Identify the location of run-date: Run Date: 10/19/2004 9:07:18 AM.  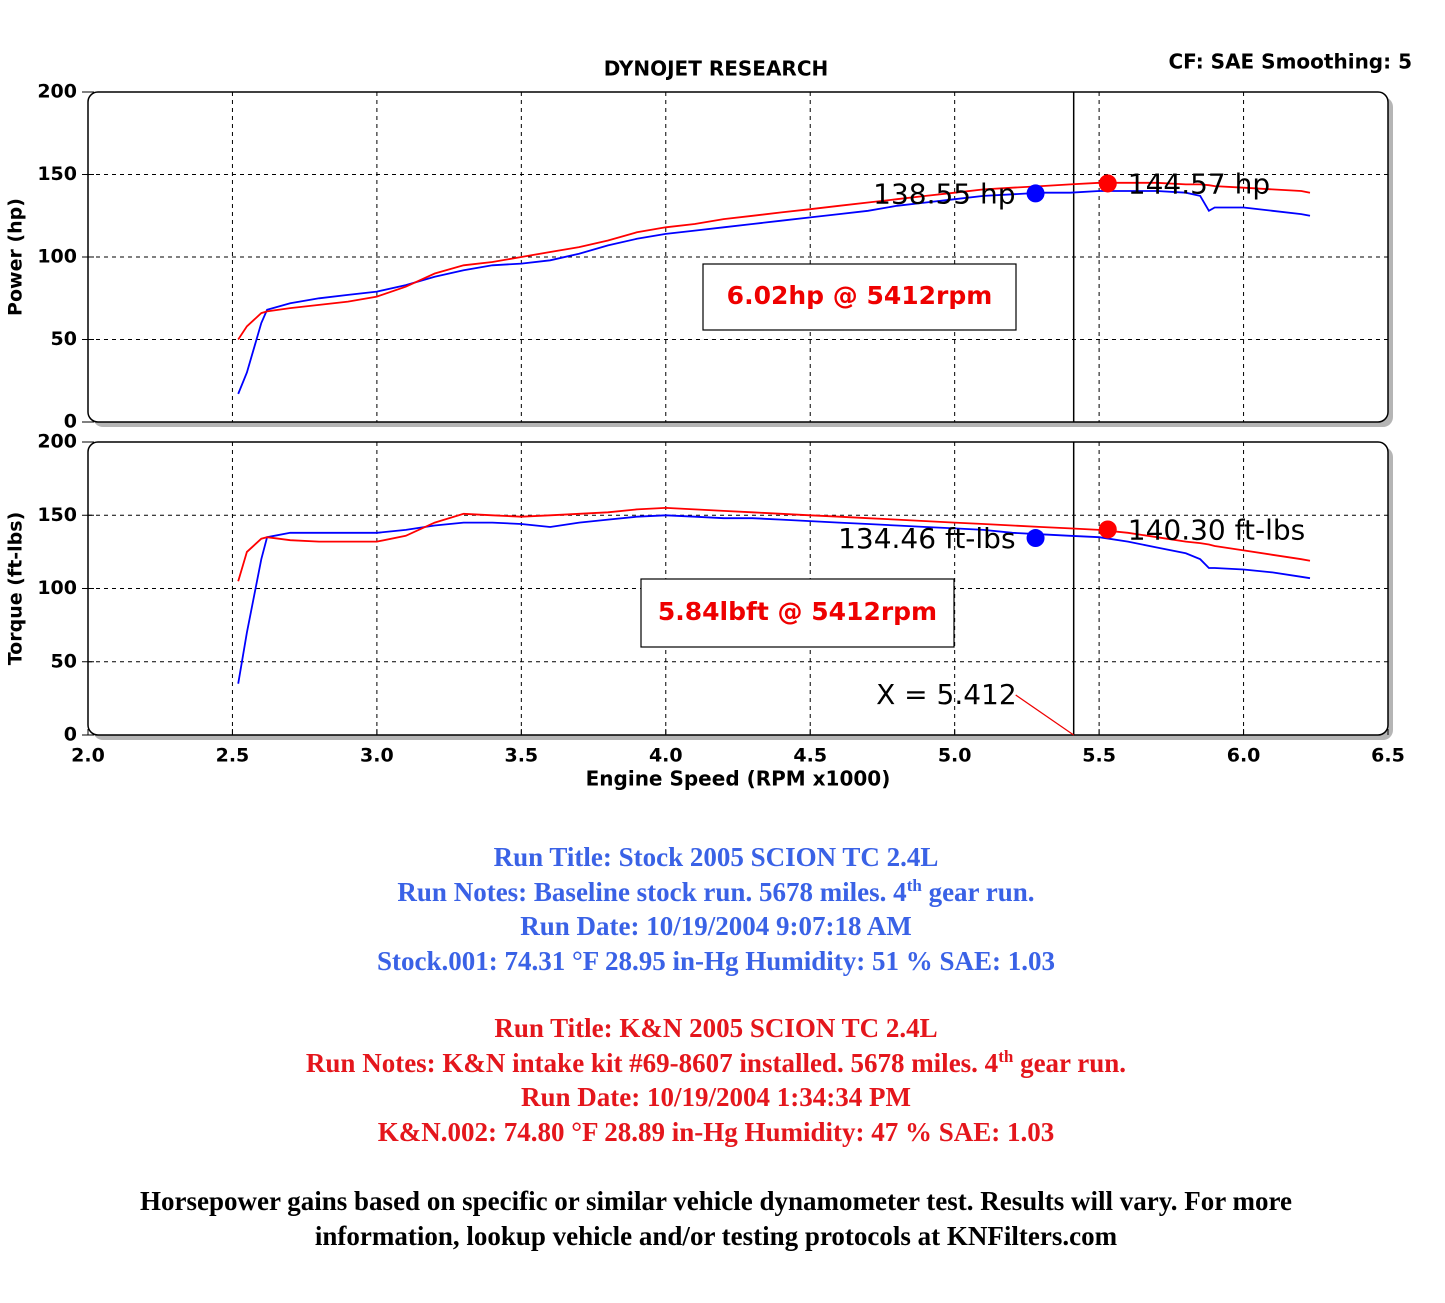
(716, 926).